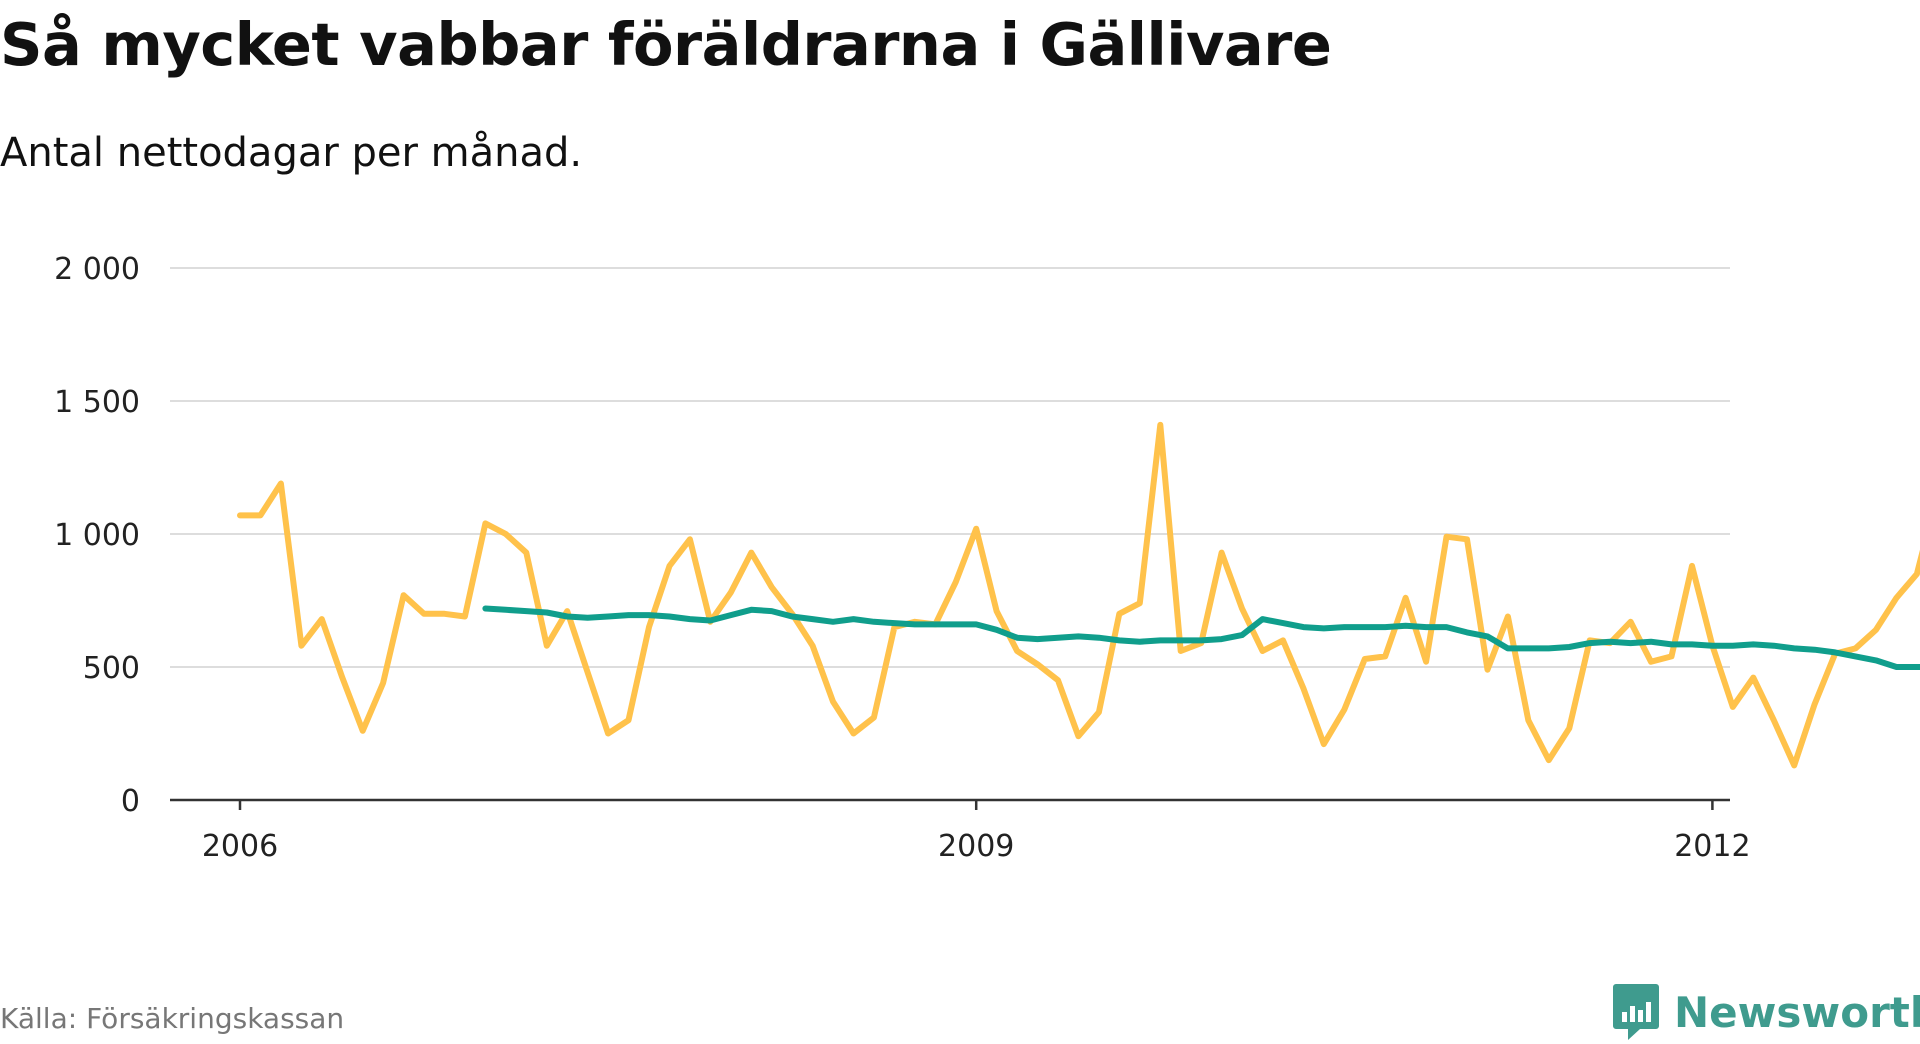  What do you see at coordinates (666, 44) in the screenshot?
I see `chart-title: Så mycket vabbar föräldrarna i Gällivare` at bounding box center [666, 44].